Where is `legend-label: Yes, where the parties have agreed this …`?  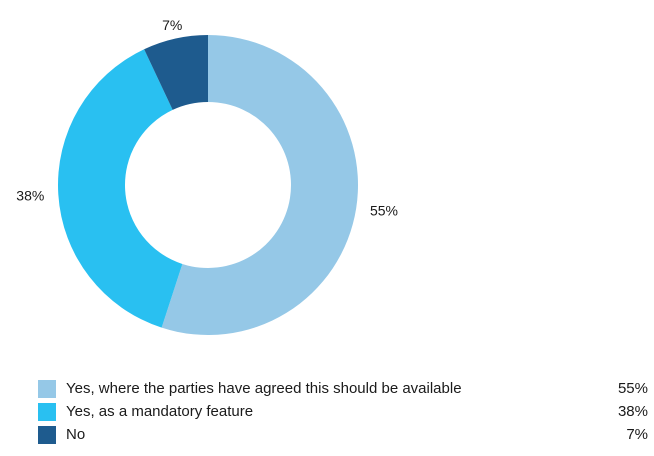 legend-label: Yes, where the parties have agreed this … is located at coordinates (264, 388).